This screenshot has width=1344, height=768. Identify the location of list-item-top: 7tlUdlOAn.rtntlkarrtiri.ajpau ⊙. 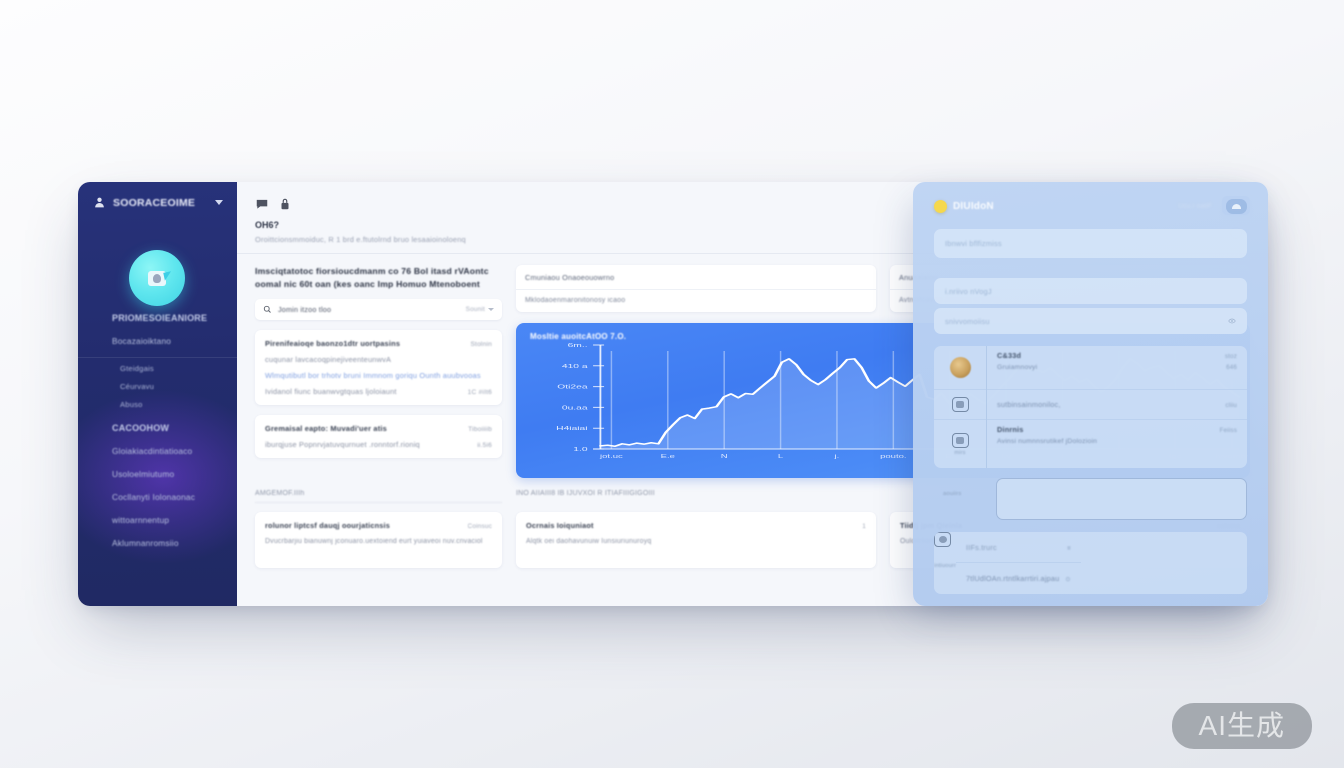
(1018, 578).